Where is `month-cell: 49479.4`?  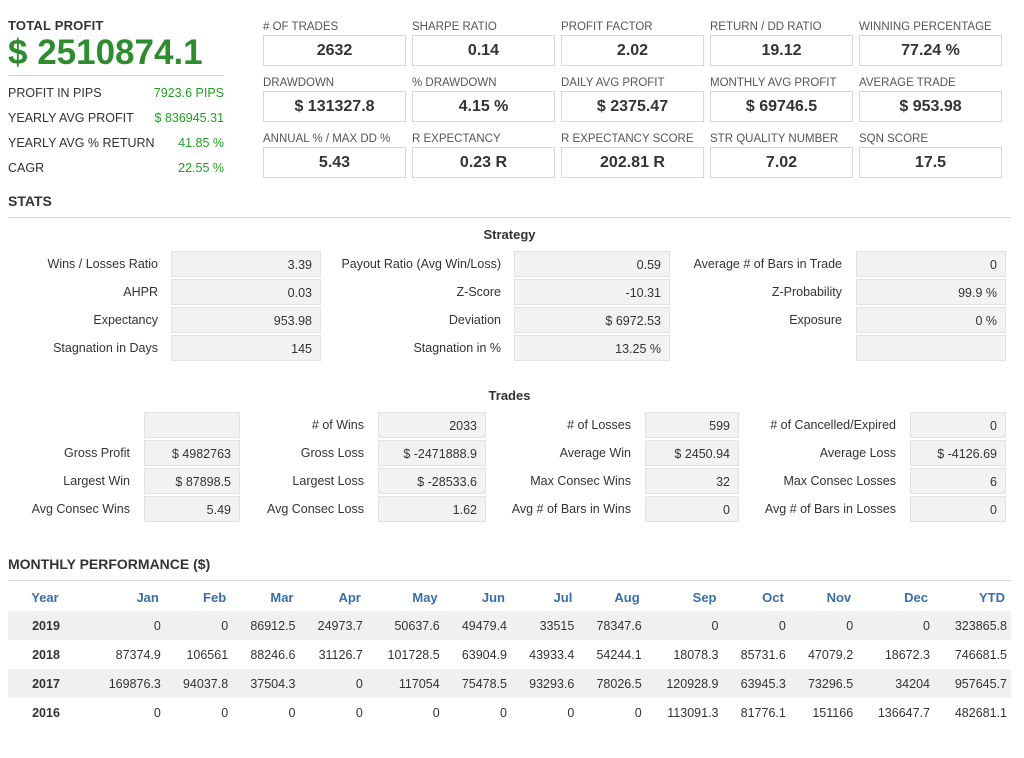
month-cell: 49479.4 is located at coordinates (477, 625).